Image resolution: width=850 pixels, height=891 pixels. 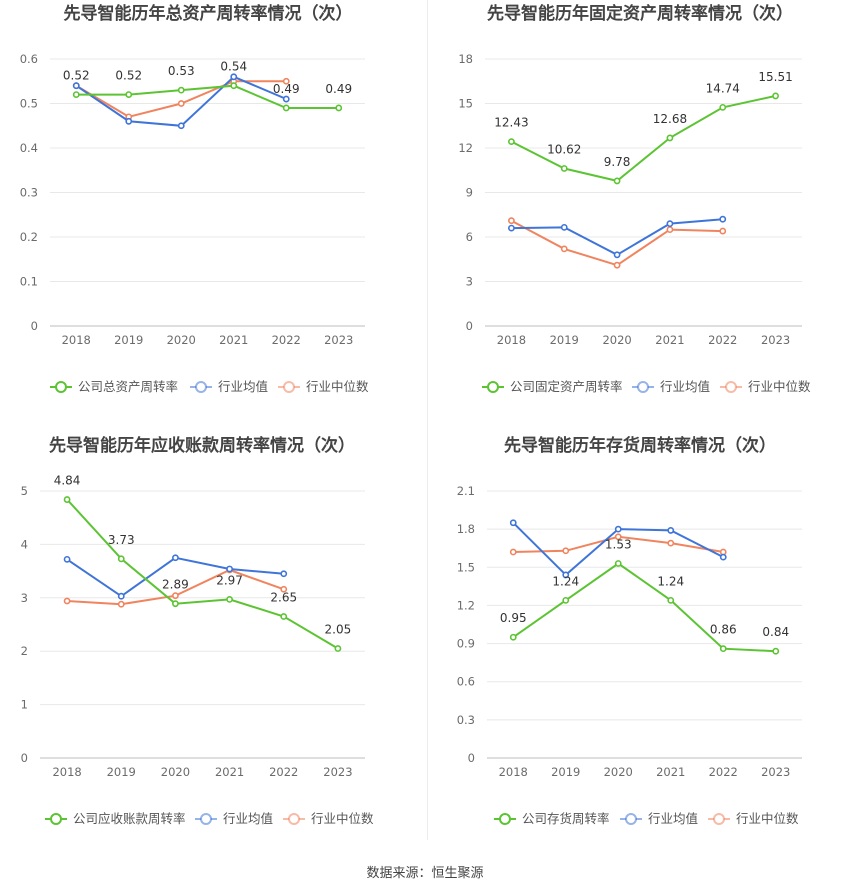 I want to click on data-label: 3.73, so click(x=121, y=540).